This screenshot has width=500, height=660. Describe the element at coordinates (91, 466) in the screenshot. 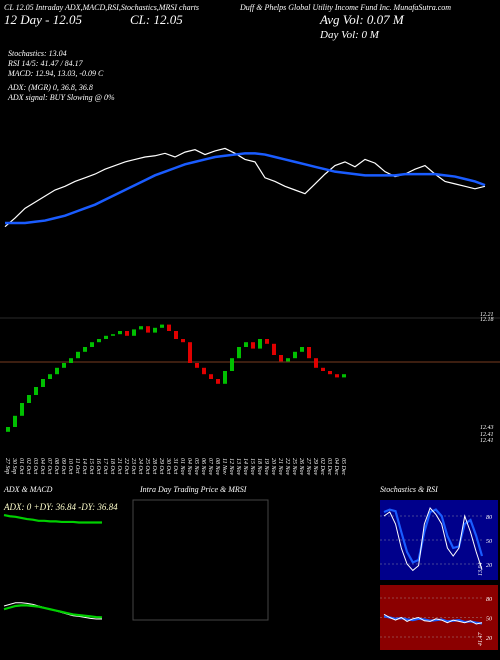

I see `date-label: 15 Oct` at that location.